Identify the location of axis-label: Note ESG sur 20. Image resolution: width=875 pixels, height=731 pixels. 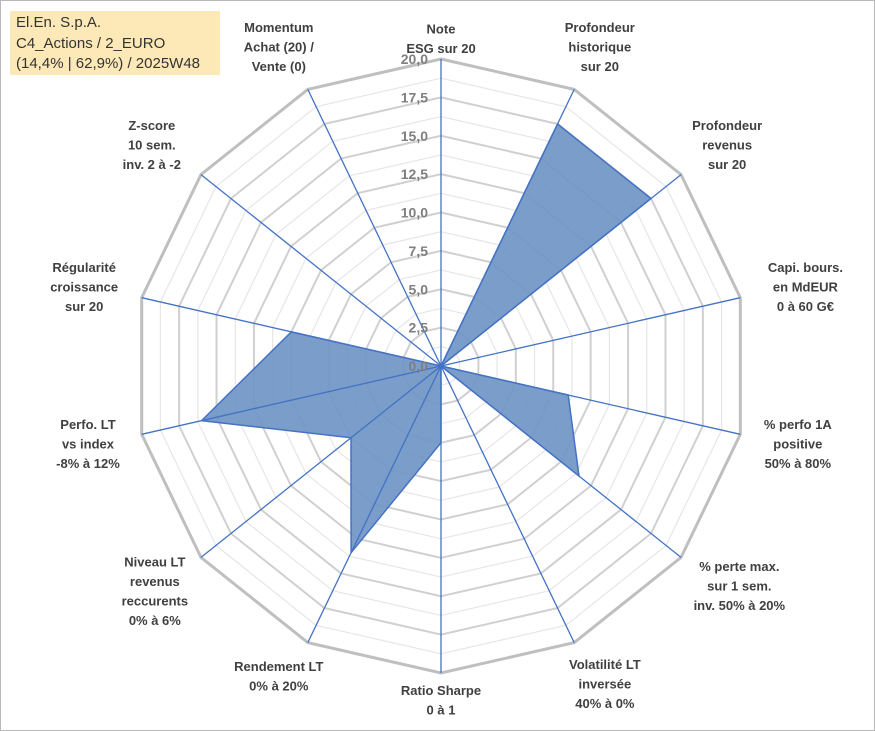
(440, 39).